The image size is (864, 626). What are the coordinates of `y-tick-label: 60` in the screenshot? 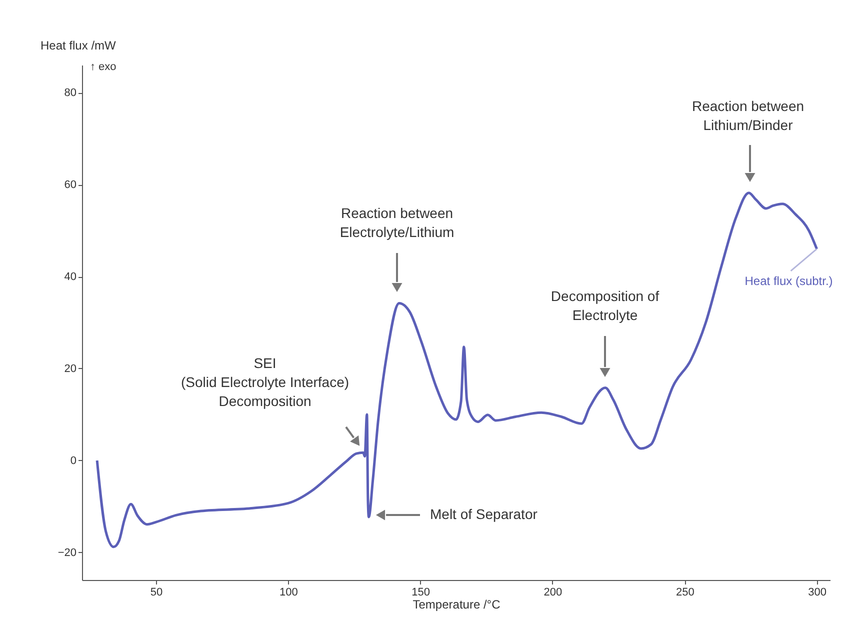 It's located at (70, 185).